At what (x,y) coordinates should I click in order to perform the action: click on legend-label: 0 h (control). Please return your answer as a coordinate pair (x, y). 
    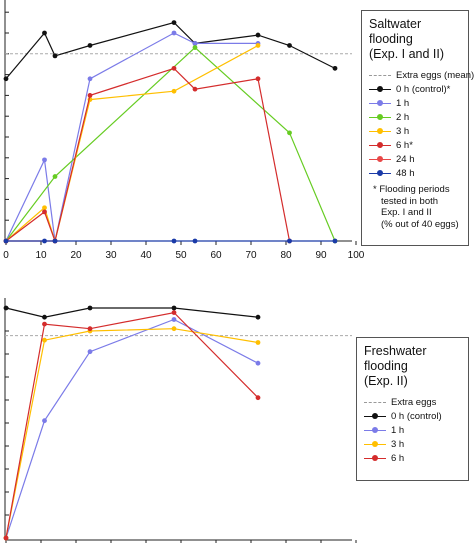
    Looking at the image, I should click on (416, 416).